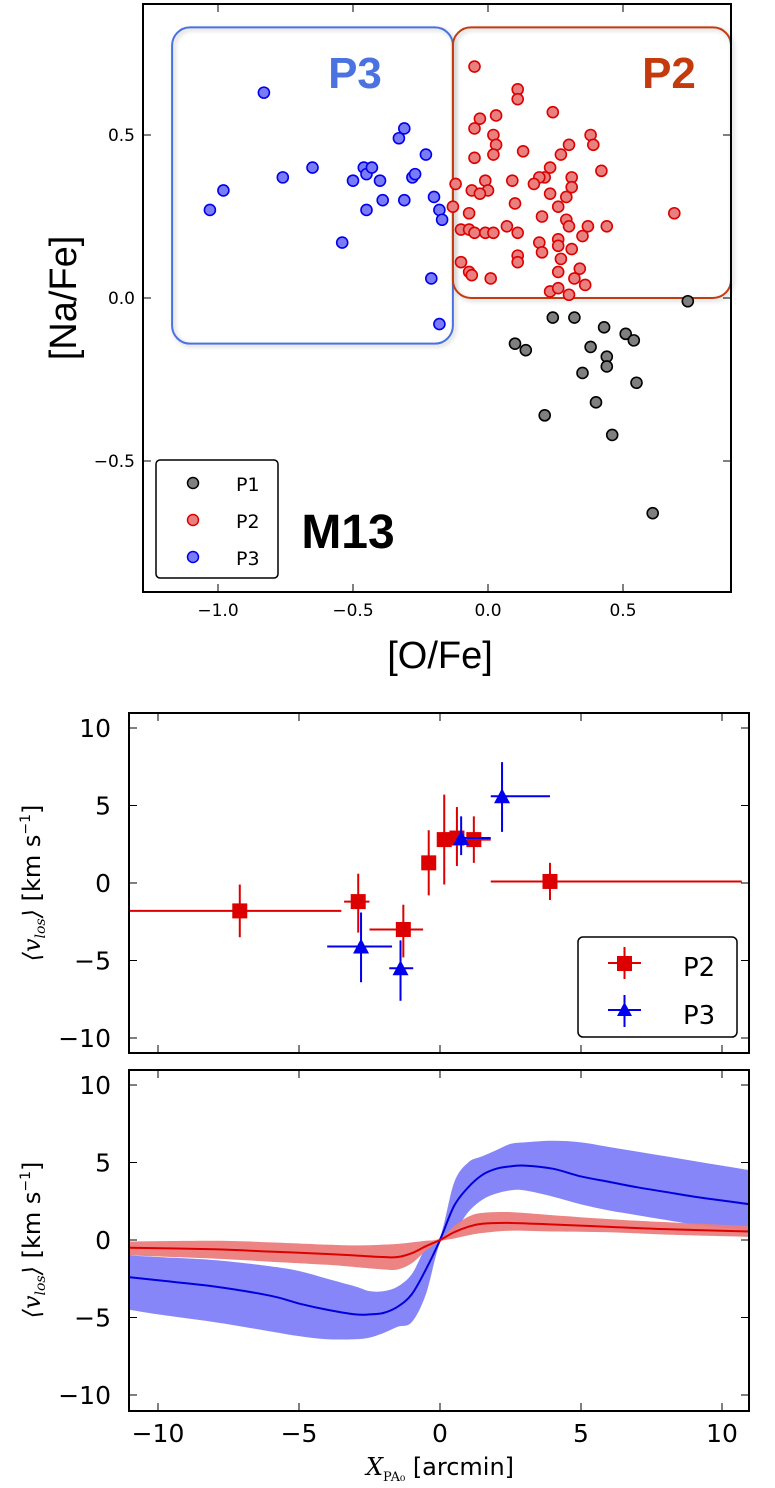  Describe the element at coordinates (217, 611) in the screenshot. I see `x-tick-label: −1.0` at that location.